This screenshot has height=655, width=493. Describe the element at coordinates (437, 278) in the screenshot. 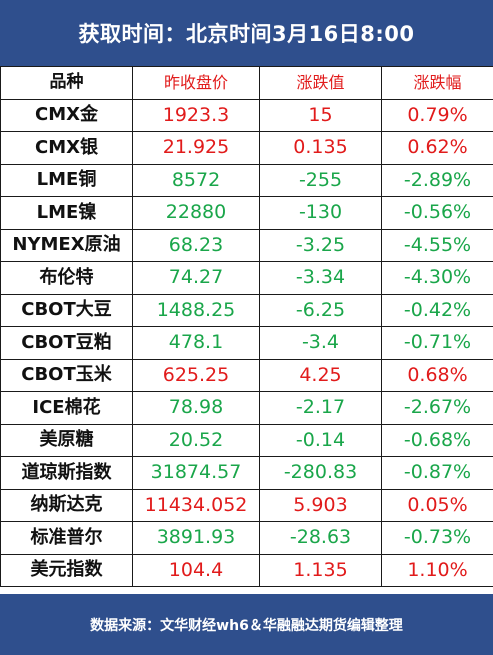

I see `change-pct-value: -4.30%` at that location.